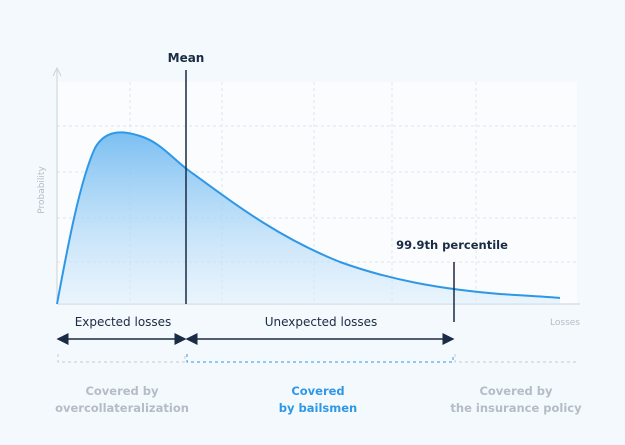  What do you see at coordinates (317, 391) in the screenshot?
I see `coverage-middle-line-1: Covered` at bounding box center [317, 391].